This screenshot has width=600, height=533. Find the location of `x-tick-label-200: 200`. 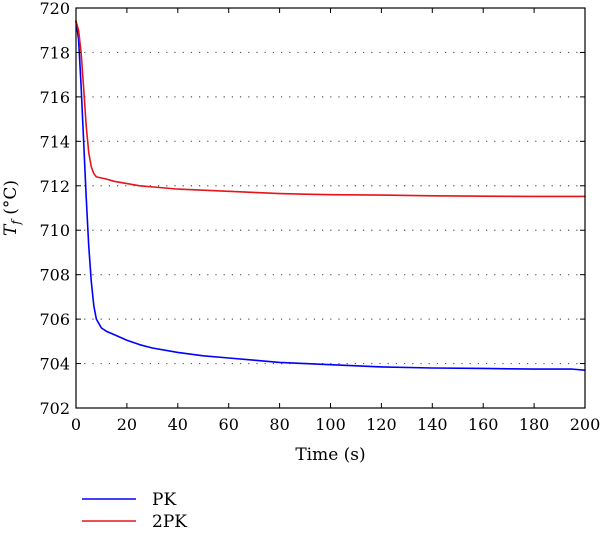

x-tick-label-200: 200 is located at coordinates (585, 424).